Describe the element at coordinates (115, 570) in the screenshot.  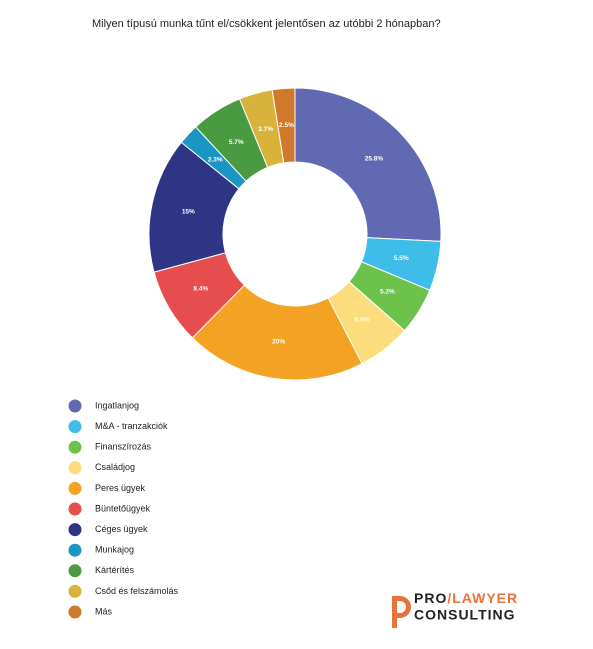
I see `legend-label: Kártérítés` at that location.